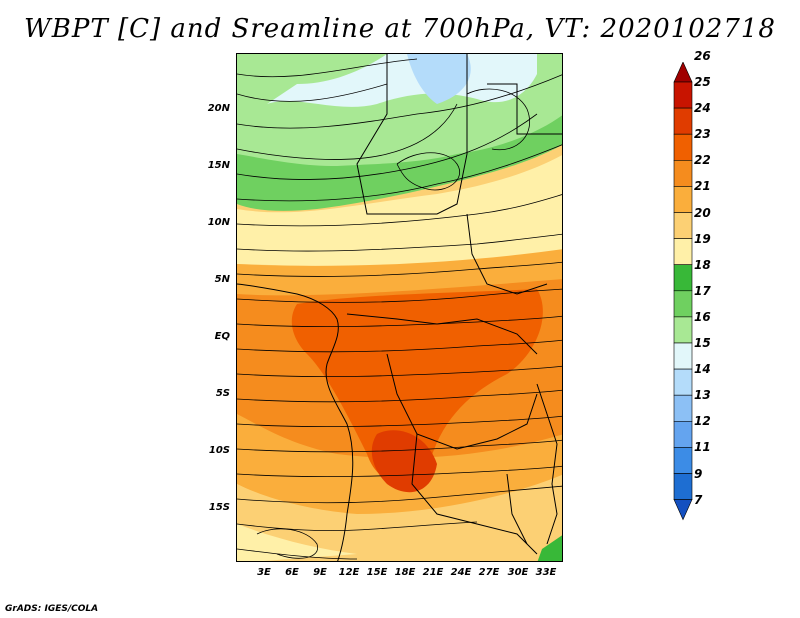 This screenshot has height=618, width=800. I want to click on lon-label-24e: 24E, so click(461, 572).